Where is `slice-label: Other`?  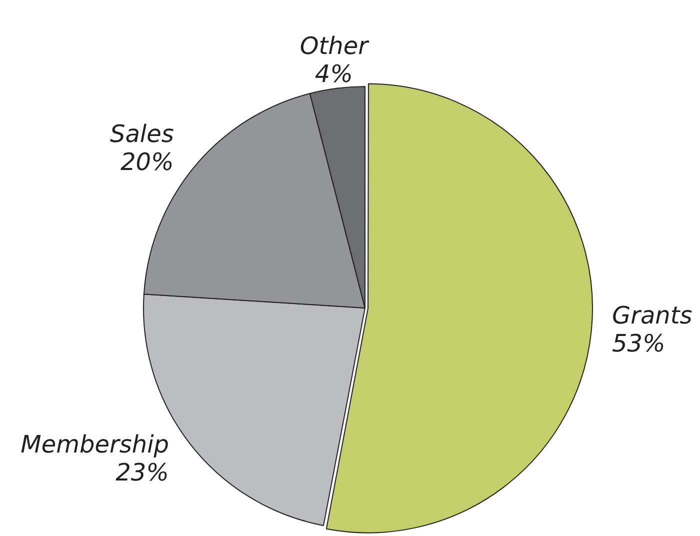
slice-label: Other is located at coordinates (335, 46).